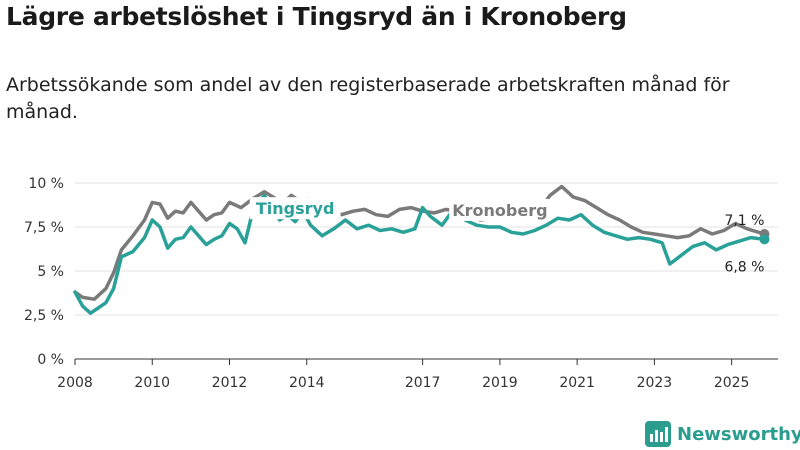 This screenshot has height=450, width=800. What do you see at coordinates (44, 228) in the screenshot?
I see `y-tick-label: 7,5 %` at bounding box center [44, 228].